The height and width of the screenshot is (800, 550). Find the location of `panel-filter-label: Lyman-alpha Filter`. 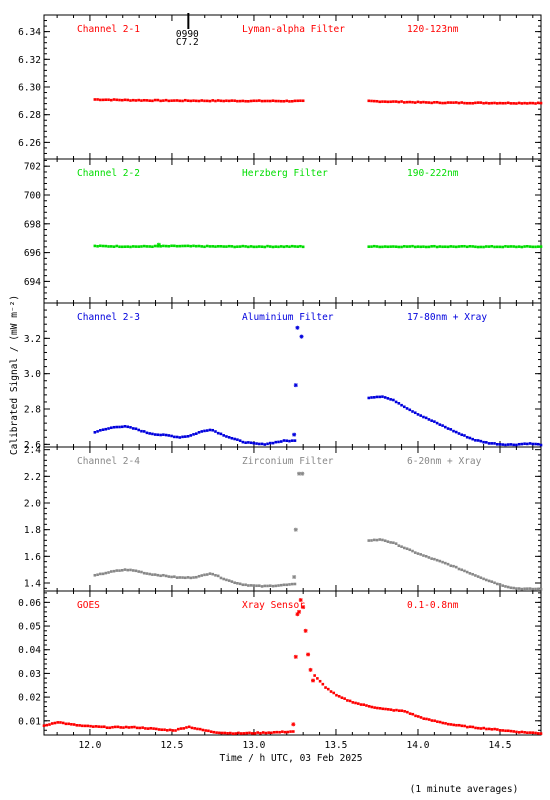

panel-filter-label: Lyman-alpha Filter is located at coordinates (293, 29).